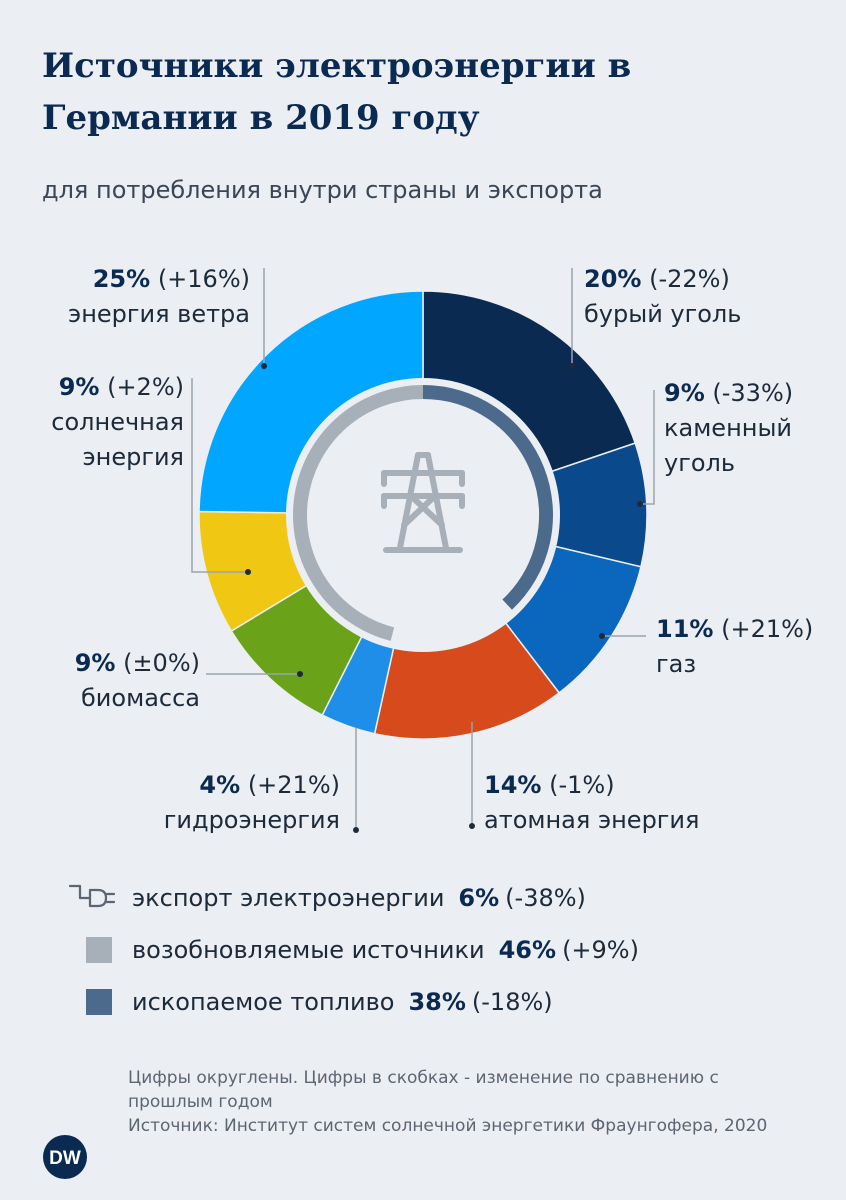  What do you see at coordinates (437, 1002) in the screenshot?
I see `legend-value: 38%` at bounding box center [437, 1002].